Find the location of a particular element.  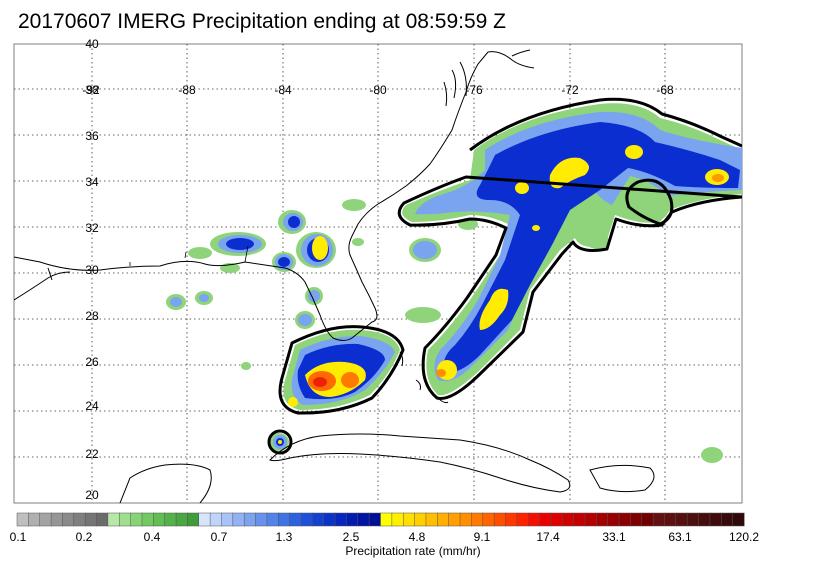

longitude-labels: -92 -88 -84 -80 -76 -72 -68 is located at coordinates (378, 90).